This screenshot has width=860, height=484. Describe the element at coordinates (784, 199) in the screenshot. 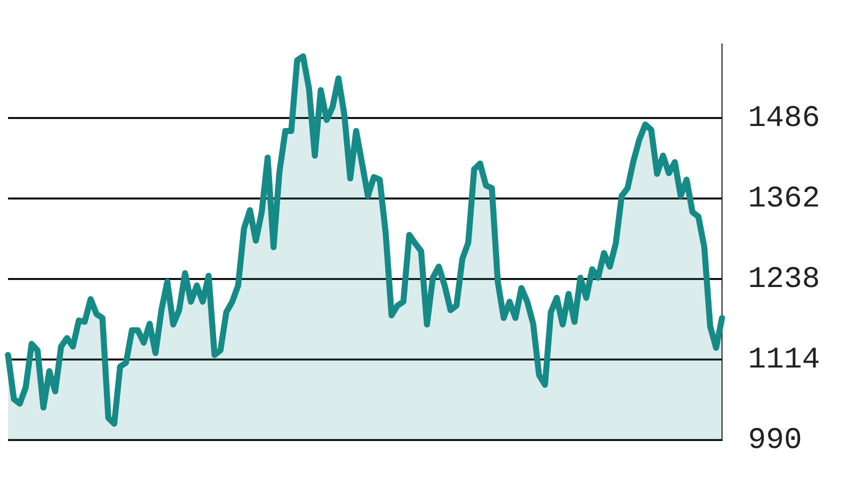

I see `y-tick-label: 1362` at that location.